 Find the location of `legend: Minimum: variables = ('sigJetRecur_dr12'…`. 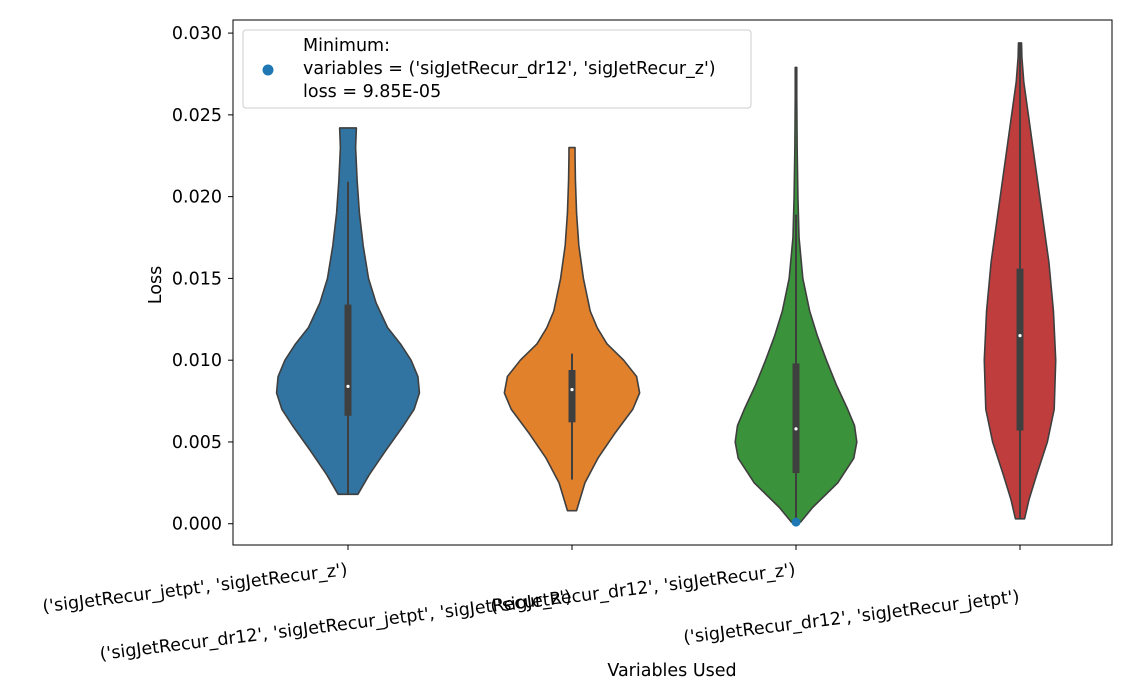

legend: Minimum: variables = ('sigJetRecur_dr12'… is located at coordinates (497, 69).